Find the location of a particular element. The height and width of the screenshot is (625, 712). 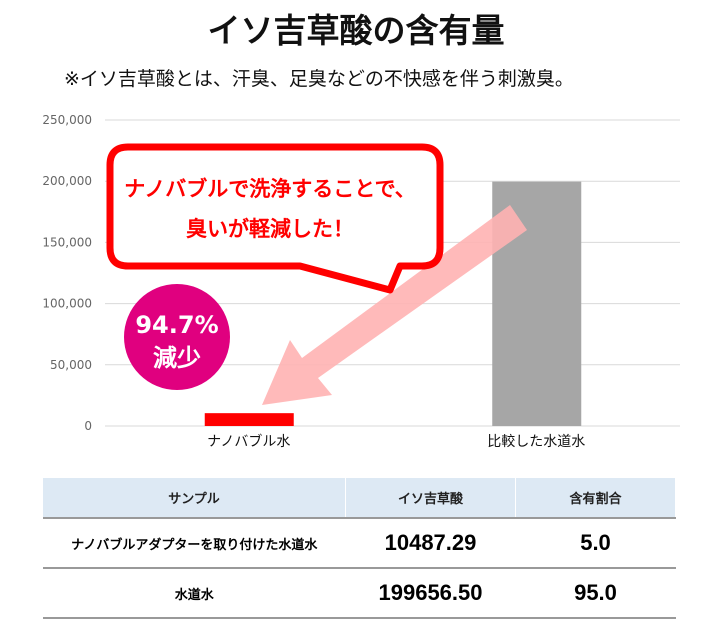

y-tick-label: 100,000 is located at coordinates (67, 304).